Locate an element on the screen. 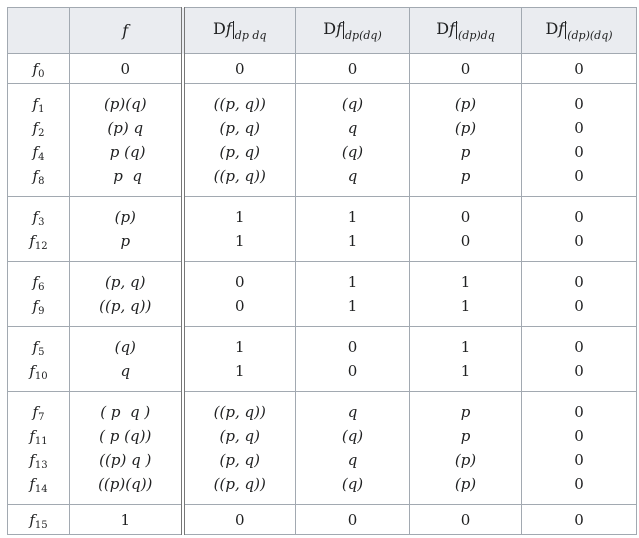 Image resolution: width=639 pixels, height=538 pixels. function-name: f14 is located at coordinates (38, 484).